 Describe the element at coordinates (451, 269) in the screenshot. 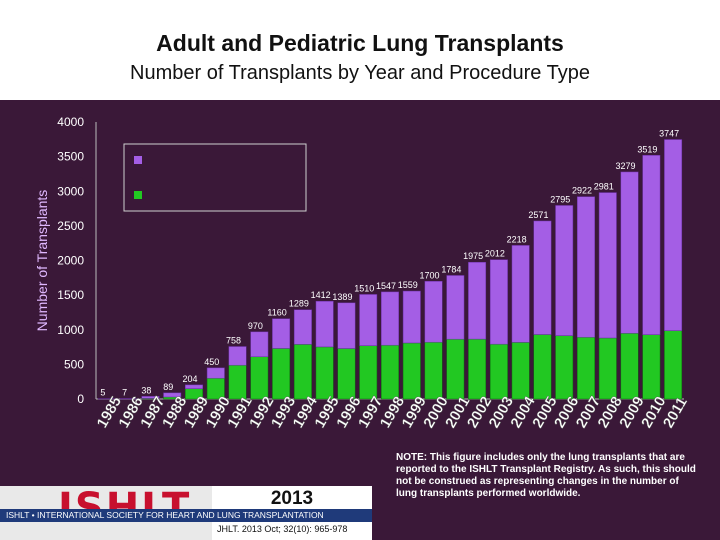

I see `bar-total-label: 1784` at that location.